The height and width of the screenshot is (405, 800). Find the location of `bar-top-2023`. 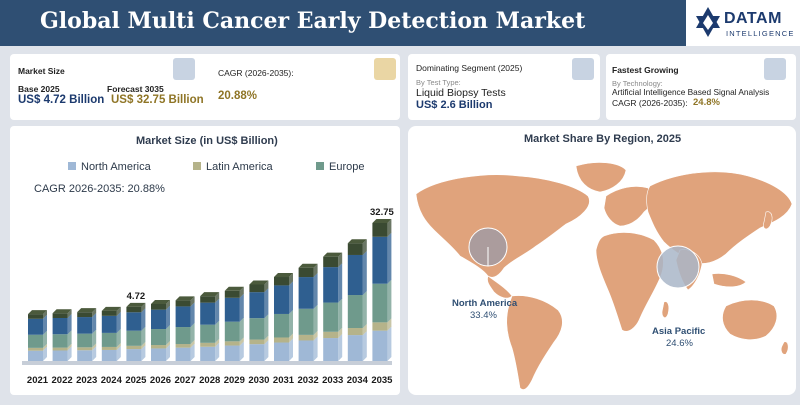

bar-top-2023 is located at coordinates (87, 310).